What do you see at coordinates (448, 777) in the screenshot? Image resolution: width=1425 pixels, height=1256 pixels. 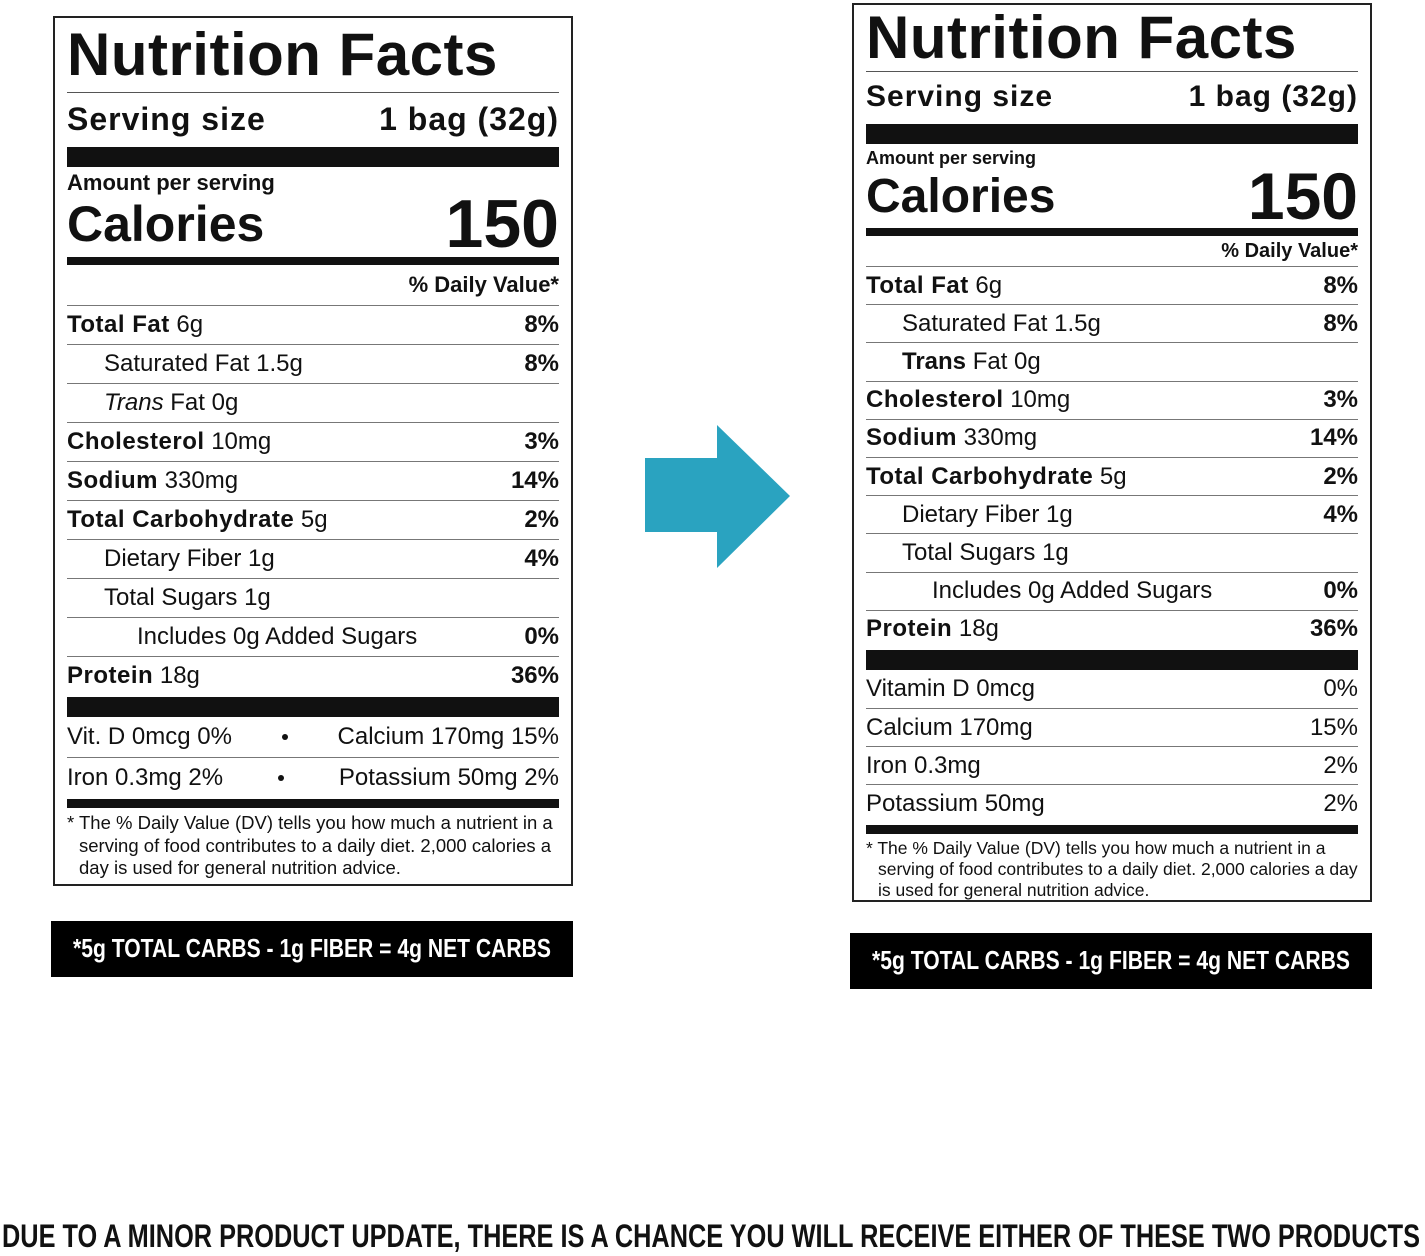 I see `micro-item: Potassium 50mg 2%` at bounding box center [448, 777].